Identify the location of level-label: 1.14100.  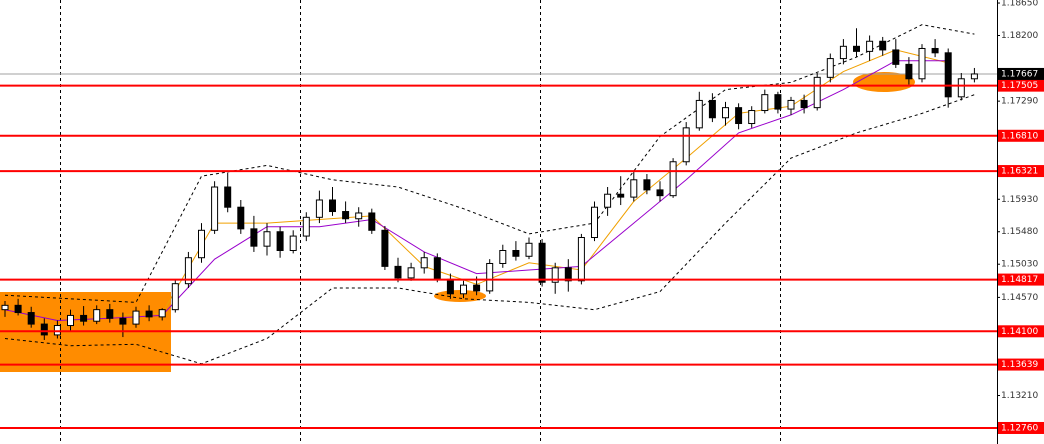
(1019, 332).